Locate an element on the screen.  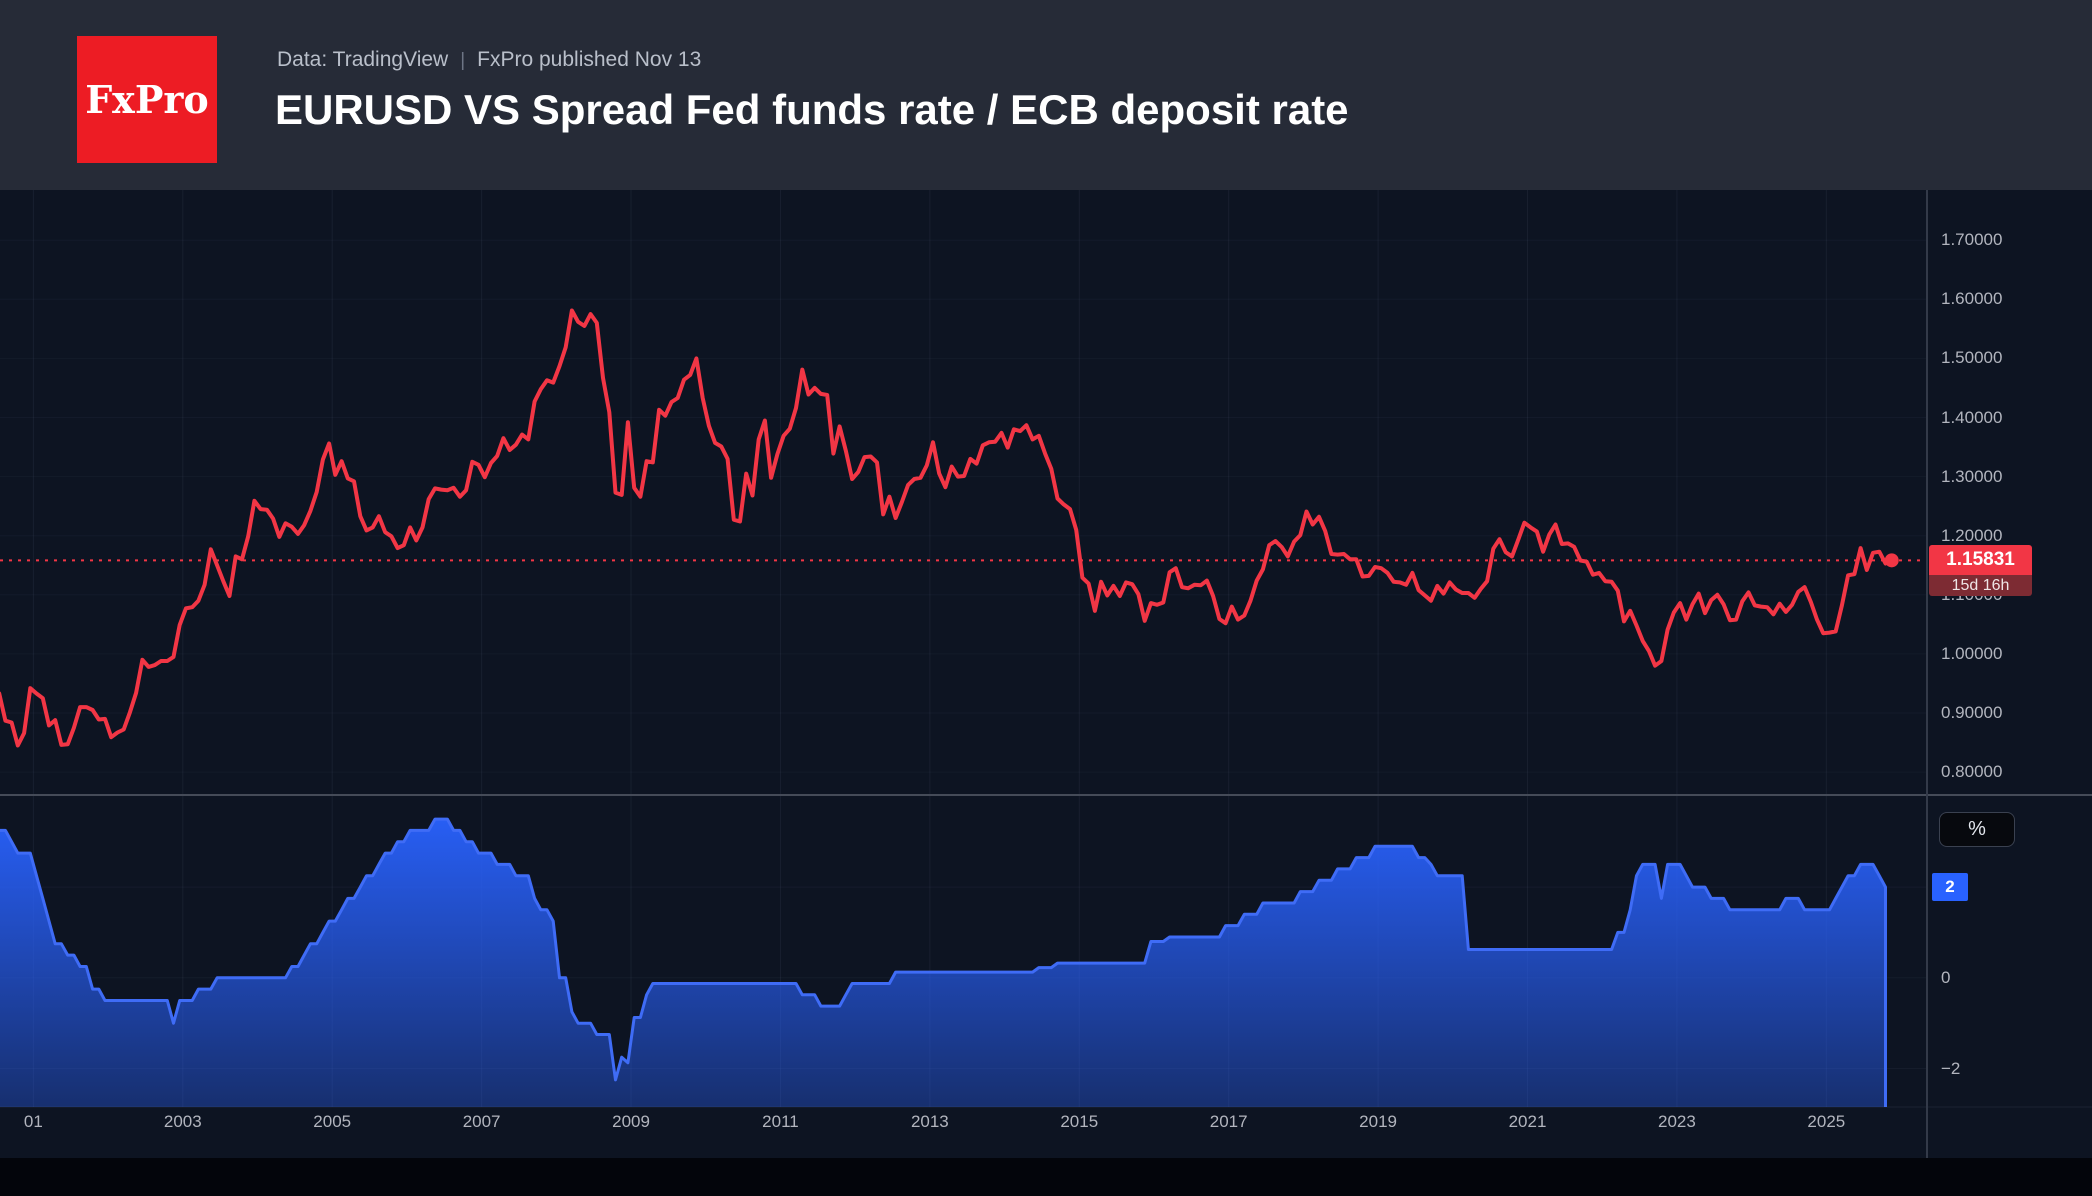
time-tick-label: 2017 is located at coordinates (1228, 1121).